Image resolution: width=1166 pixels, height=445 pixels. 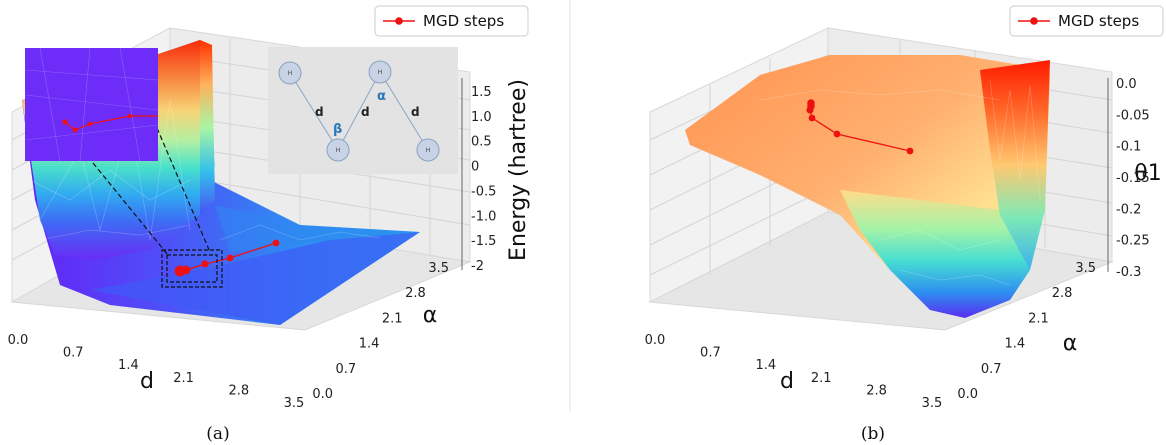 What do you see at coordinates (483, 179) in the screenshot?
I see `panel-a-z-ticks: 1.5 1.0 0.5 0 -0.5 -1.0 -1.5 -2` at bounding box center [483, 179].